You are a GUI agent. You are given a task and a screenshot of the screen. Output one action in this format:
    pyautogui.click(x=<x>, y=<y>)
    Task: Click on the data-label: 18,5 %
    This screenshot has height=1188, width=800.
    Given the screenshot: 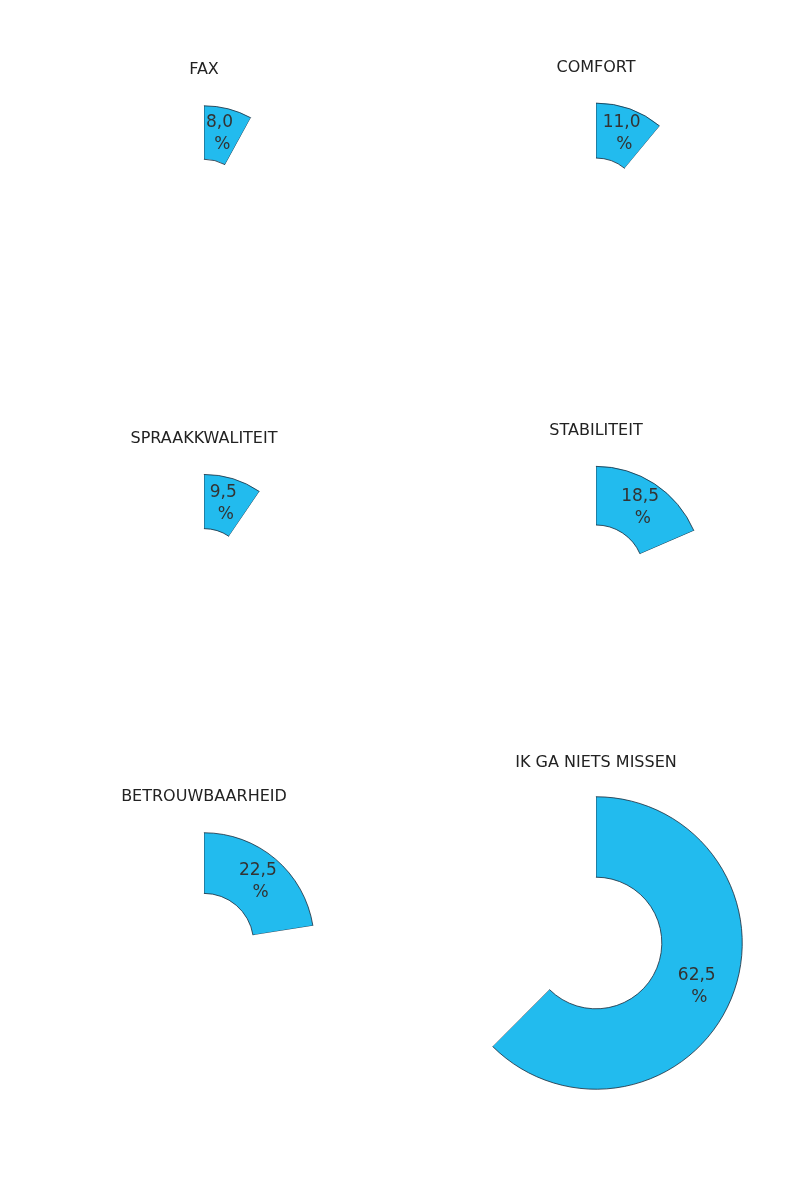 What is the action you would take?
    pyautogui.click(x=640, y=505)
    